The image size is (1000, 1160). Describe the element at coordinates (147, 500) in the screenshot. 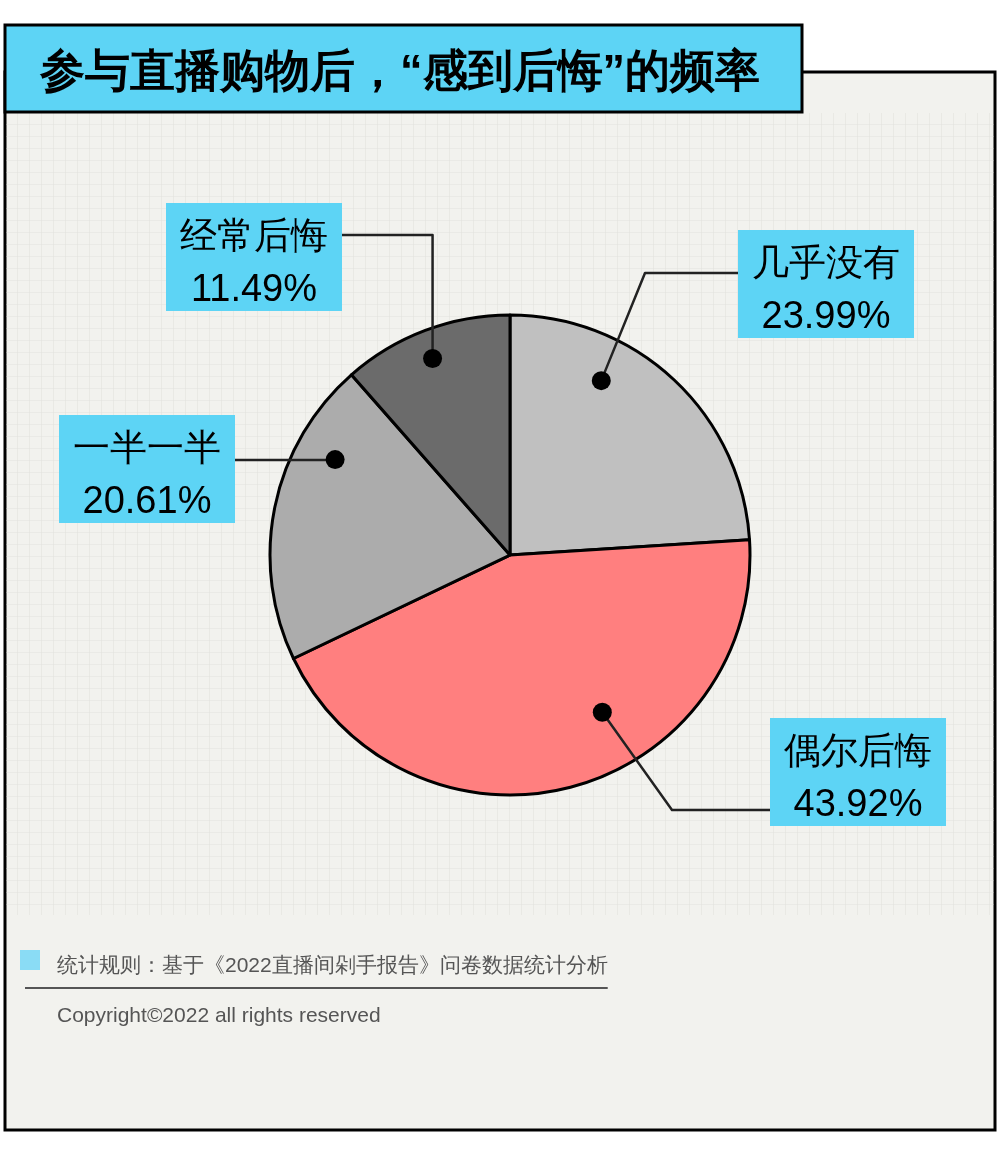

I see `data-label: 20.61%` at that location.